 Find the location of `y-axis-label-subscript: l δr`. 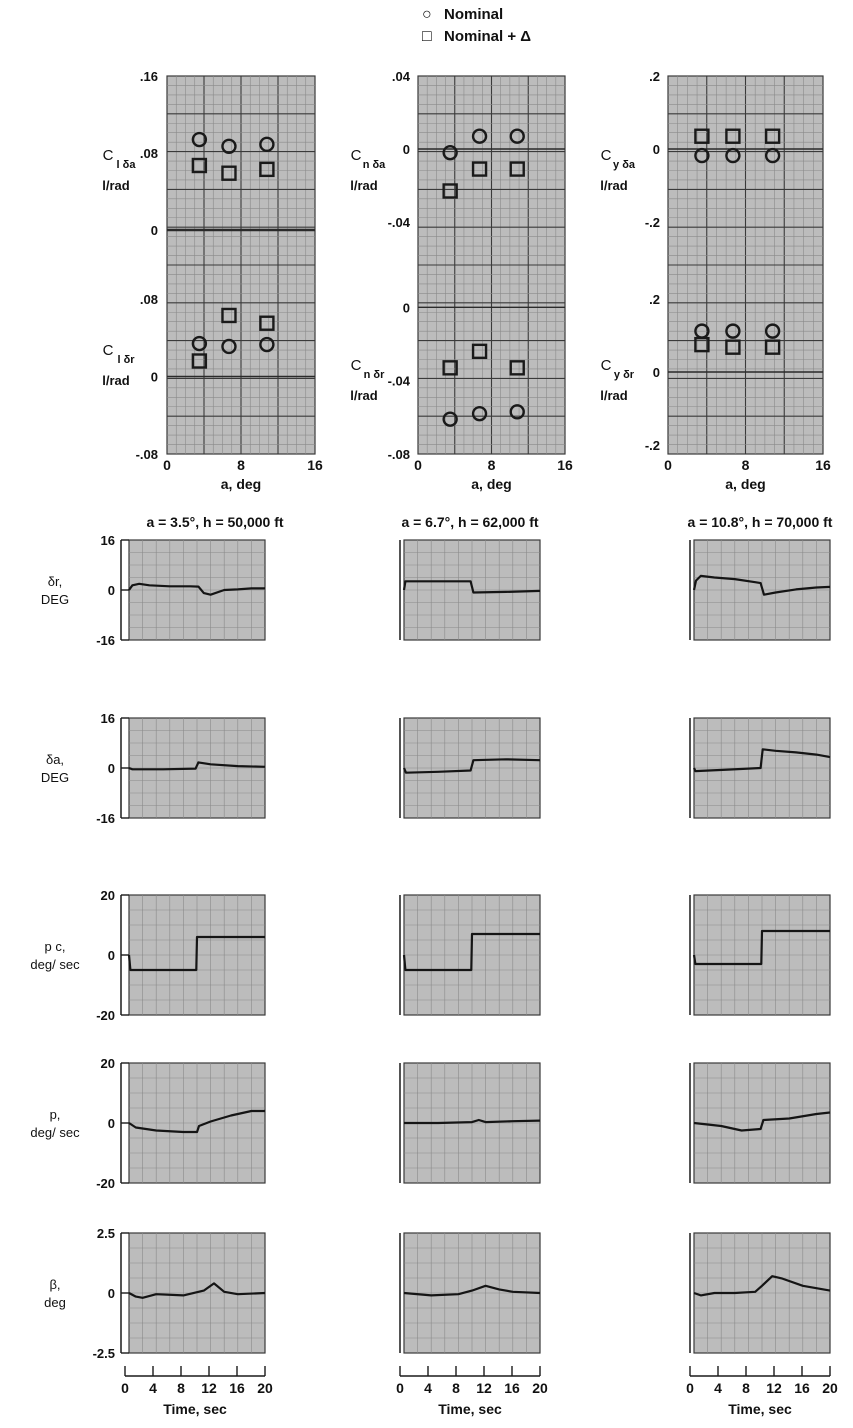

y-axis-label-subscript: l δr is located at coordinates (126, 360).